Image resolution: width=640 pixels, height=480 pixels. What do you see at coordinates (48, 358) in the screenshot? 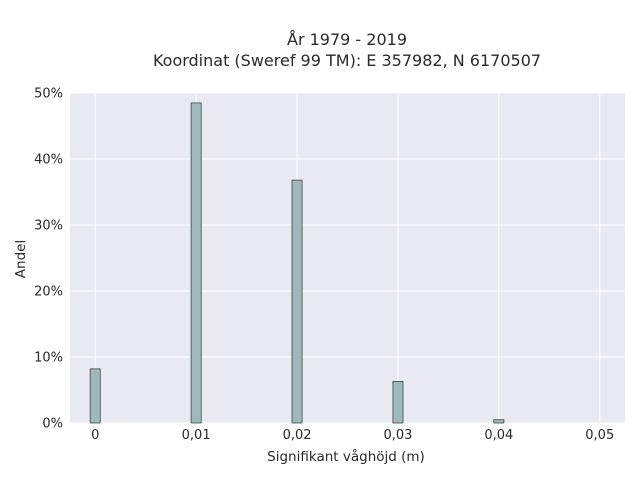
I see `y-tick-label: 10%` at bounding box center [48, 358].